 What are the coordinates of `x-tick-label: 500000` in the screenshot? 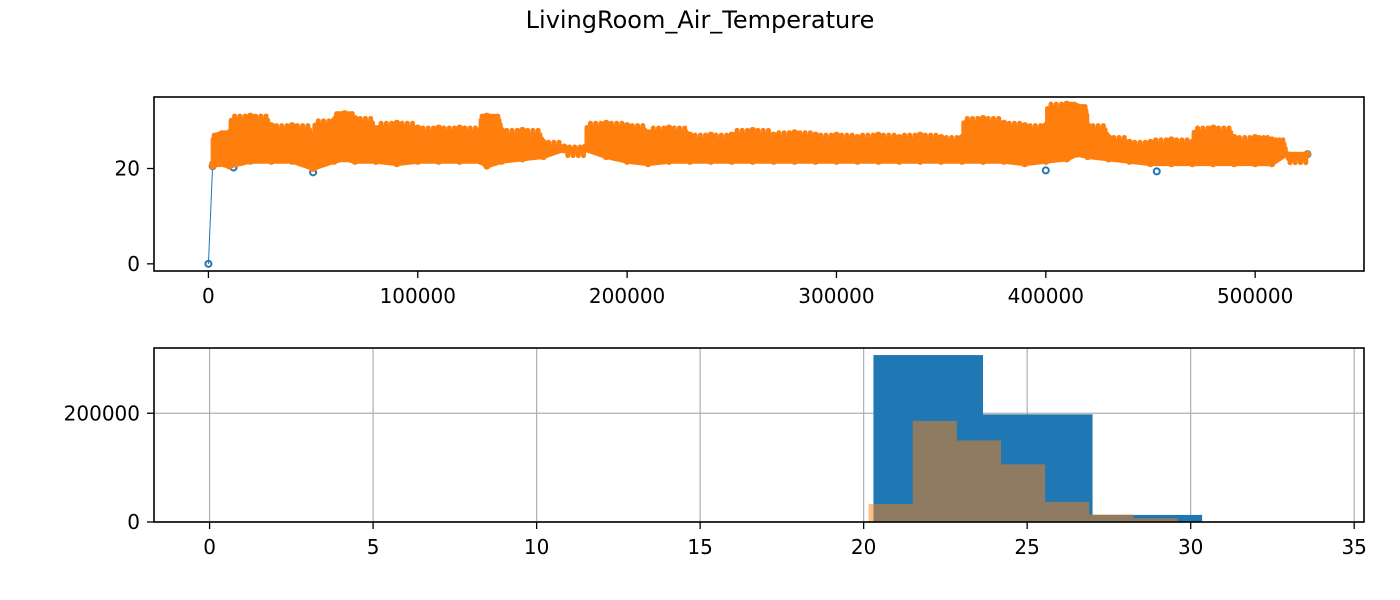 It's located at (1255, 296).